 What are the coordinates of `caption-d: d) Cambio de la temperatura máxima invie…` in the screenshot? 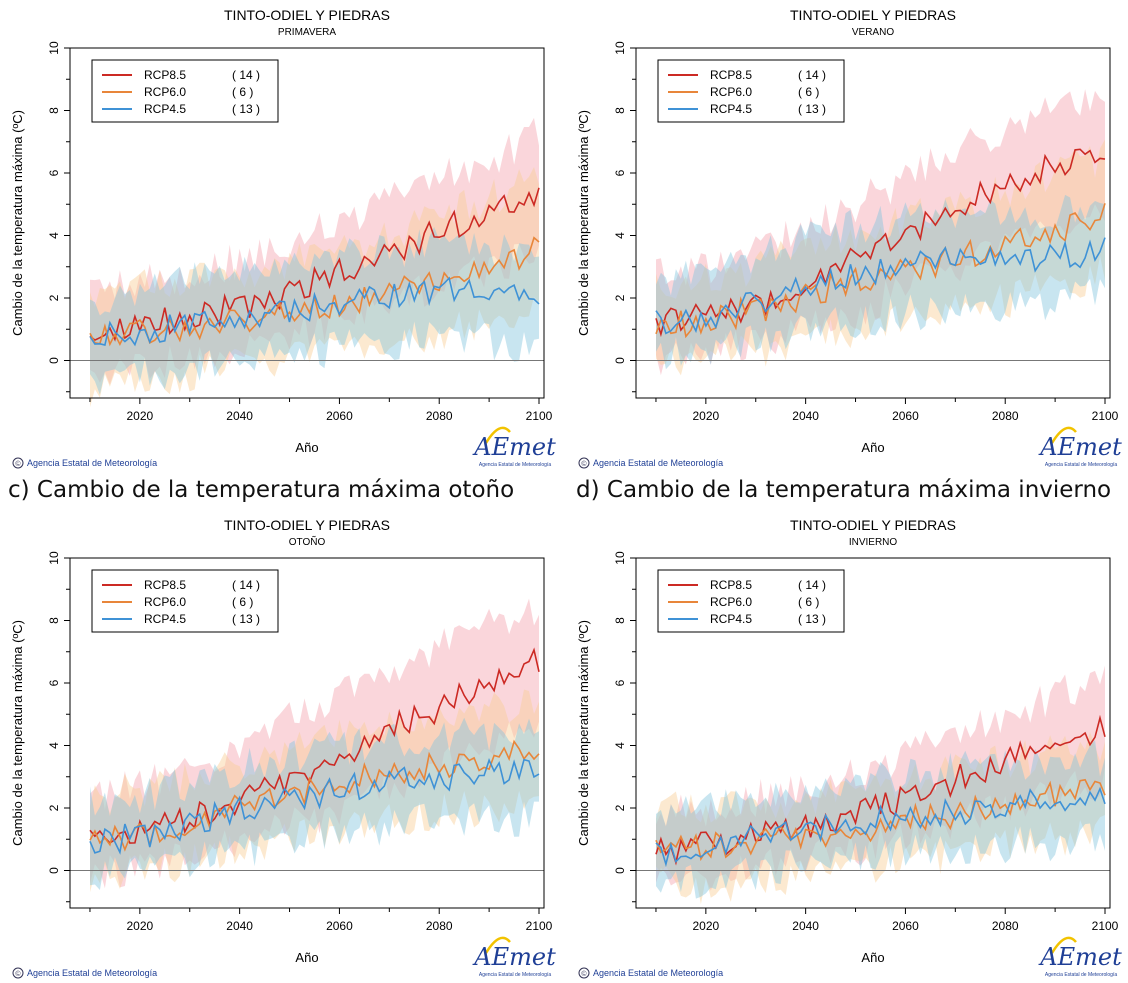 It's located at (844, 490).